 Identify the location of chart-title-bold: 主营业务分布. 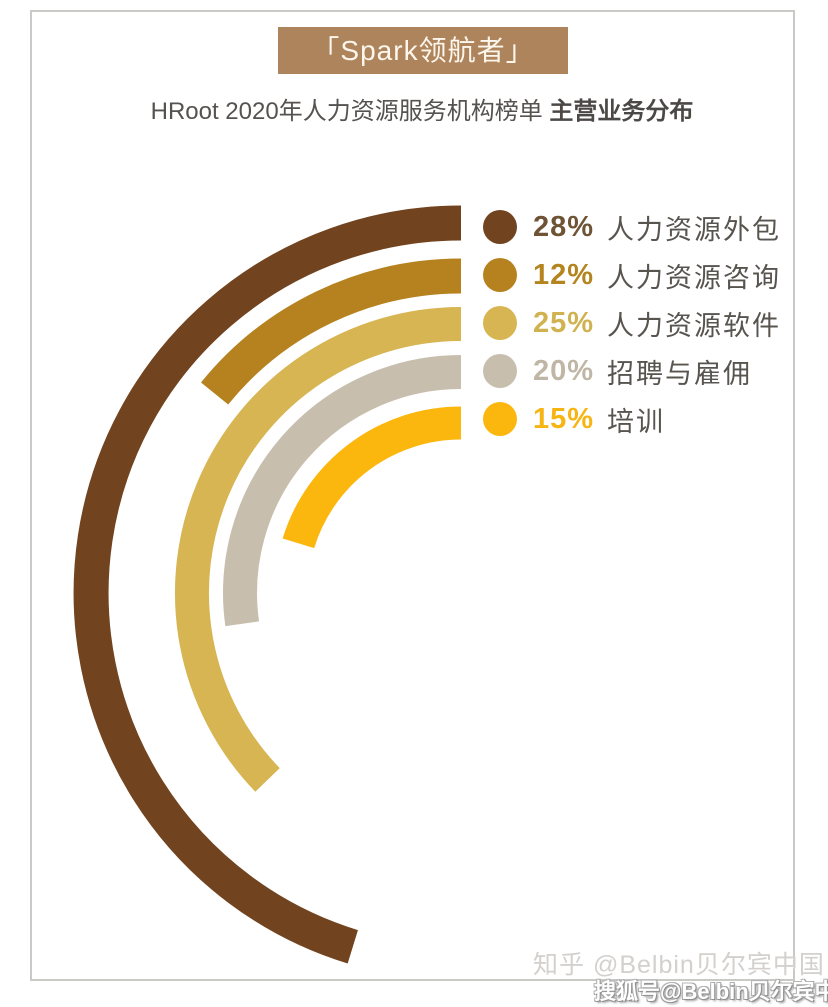
(621, 111).